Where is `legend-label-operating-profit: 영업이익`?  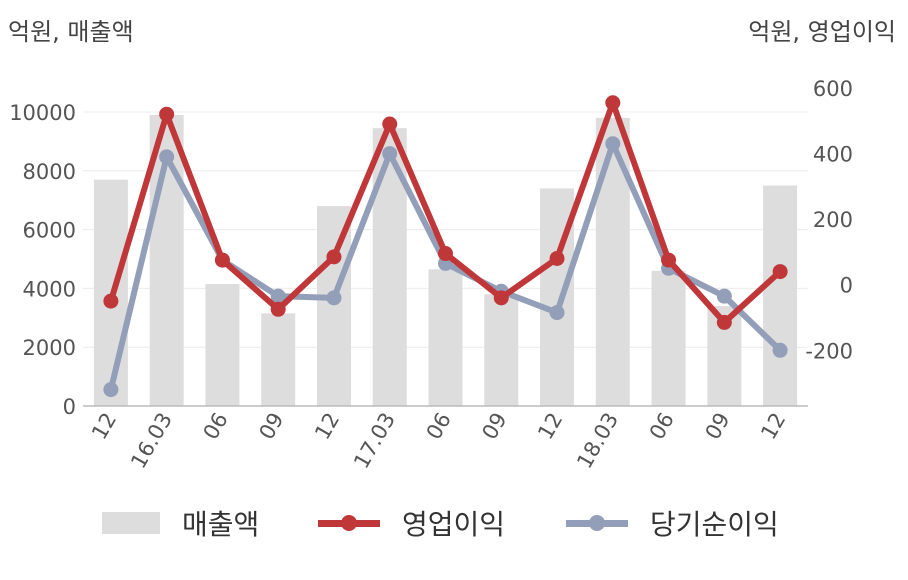 legend-label-operating-profit: 영업이익 is located at coordinates (454, 524).